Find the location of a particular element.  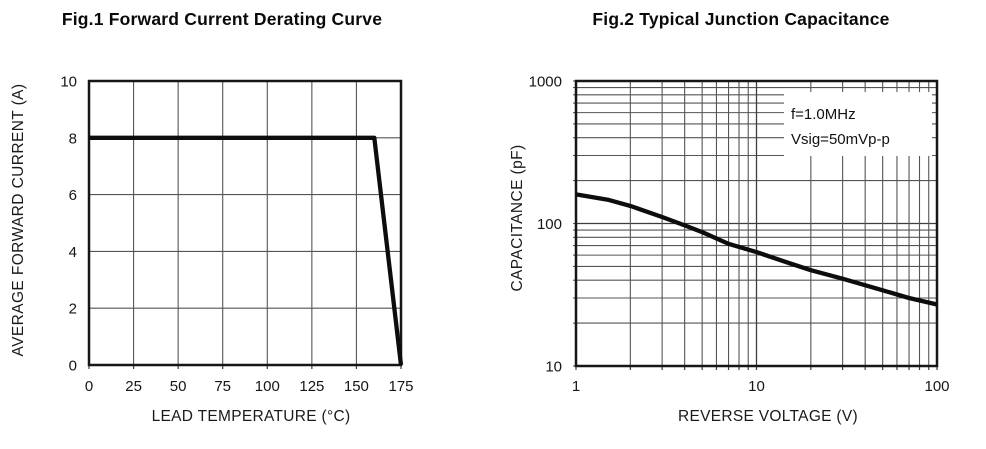

x-tick-label: 0 is located at coordinates (89, 386).